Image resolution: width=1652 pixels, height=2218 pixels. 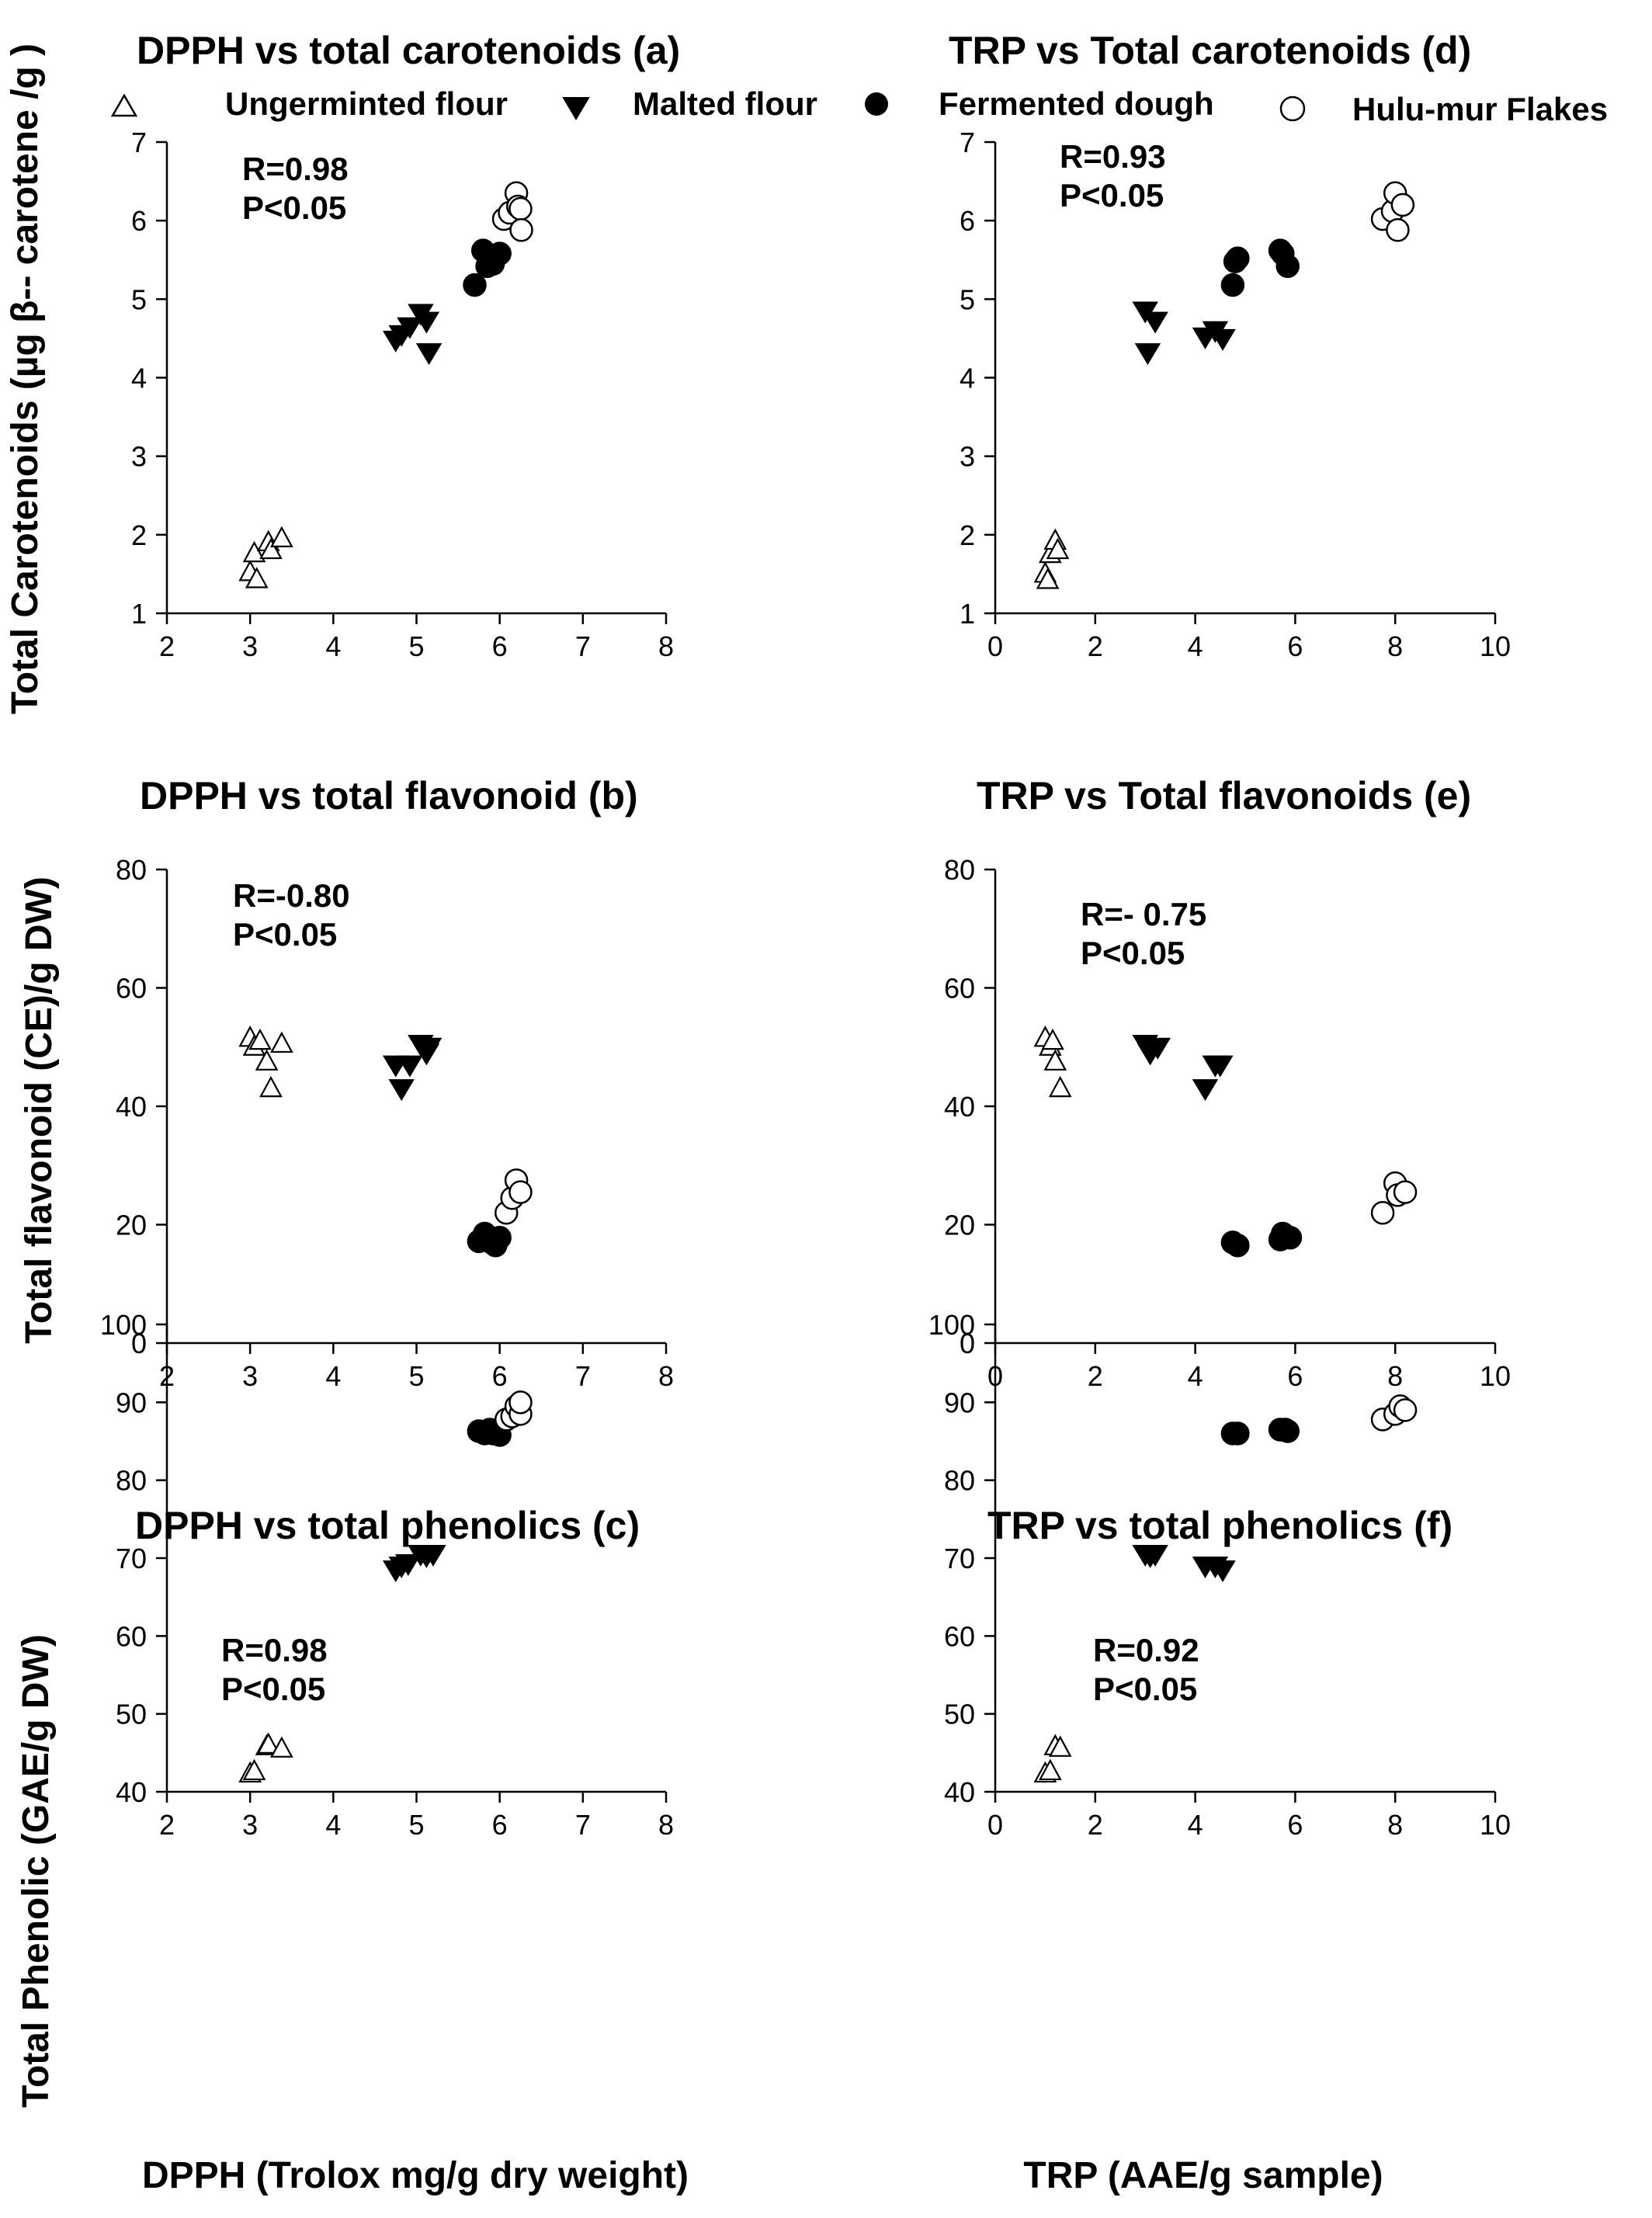 What do you see at coordinates (1203, 2175) in the screenshot?
I see `x-axis-label-trp: TRP (AAE/g sample)` at bounding box center [1203, 2175].